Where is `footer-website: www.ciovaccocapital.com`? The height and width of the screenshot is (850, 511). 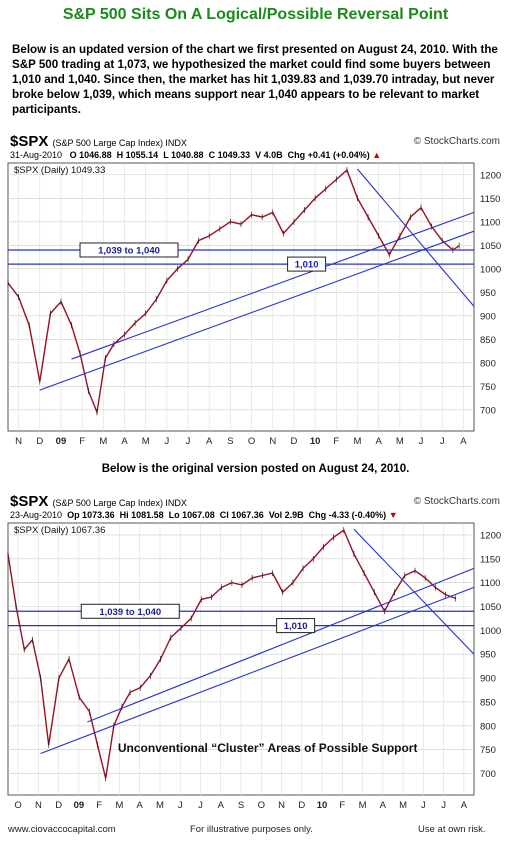
footer-website: www.ciovaccocapital.com is located at coordinates (62, 829).